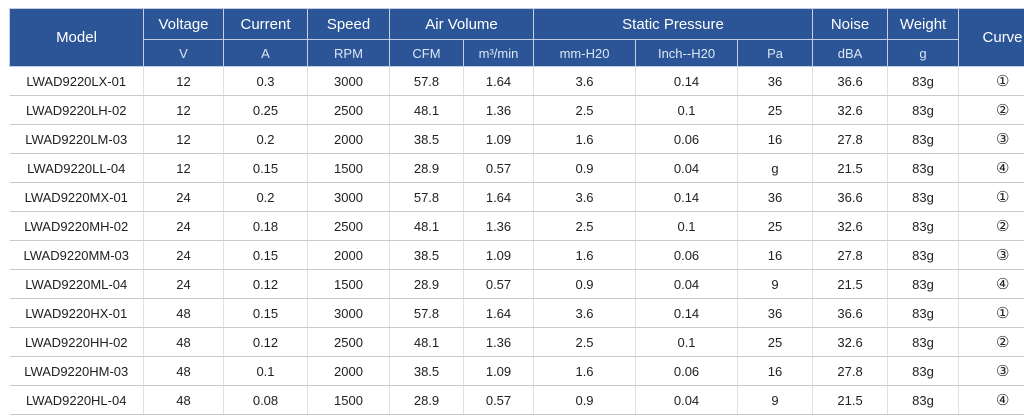 This screenshot has height=418, width=1024. What do you see at coordinates (923, 53) in the screenshot?
I see `unit-g: g` at bounding box center [923, 53].